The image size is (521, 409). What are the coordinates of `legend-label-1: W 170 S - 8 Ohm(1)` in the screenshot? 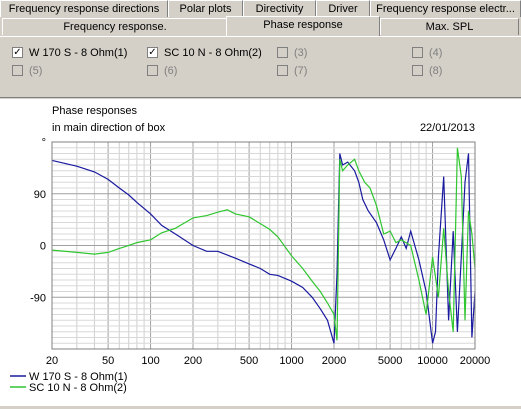 It's located at (78, 377).